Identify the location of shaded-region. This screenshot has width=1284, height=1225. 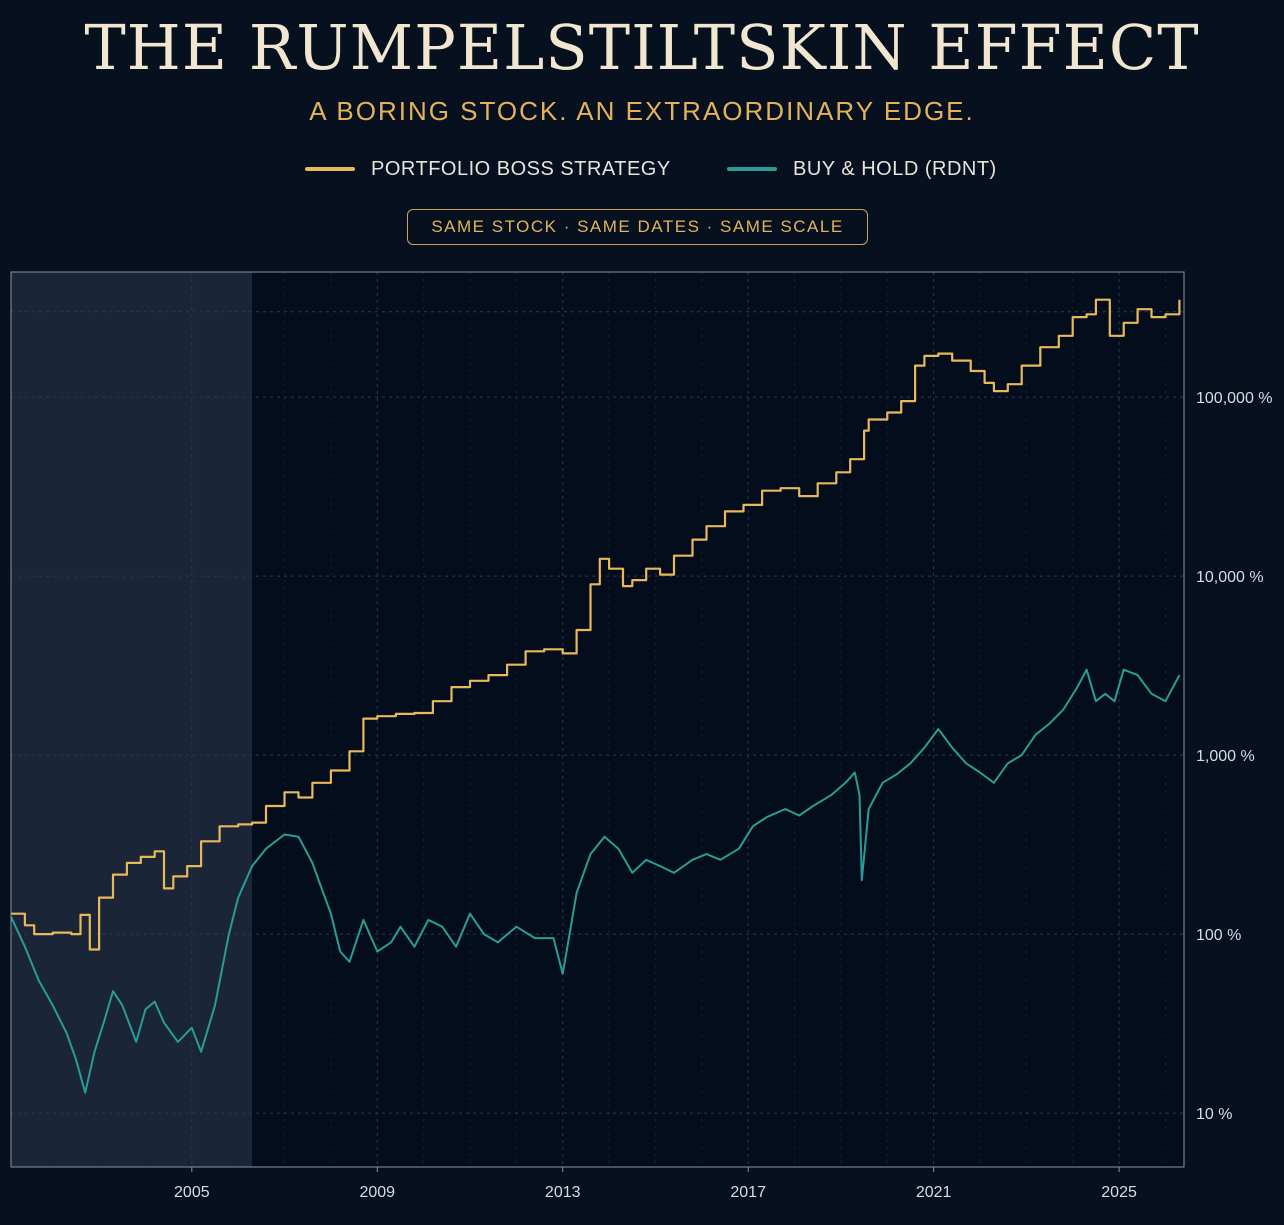
(132, 719).